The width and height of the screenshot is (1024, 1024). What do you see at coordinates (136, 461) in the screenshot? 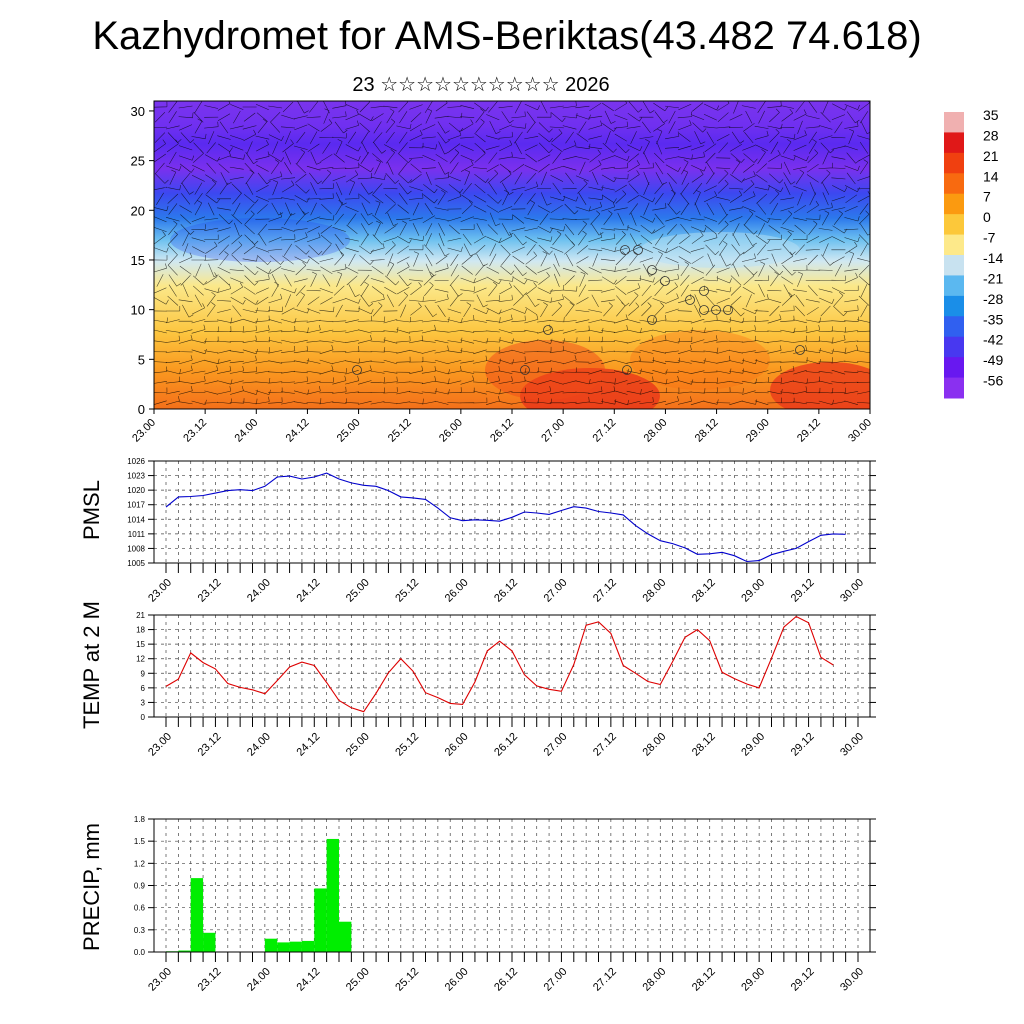
I see `y-tick-label: 1026` at bounding box center [136, 461].